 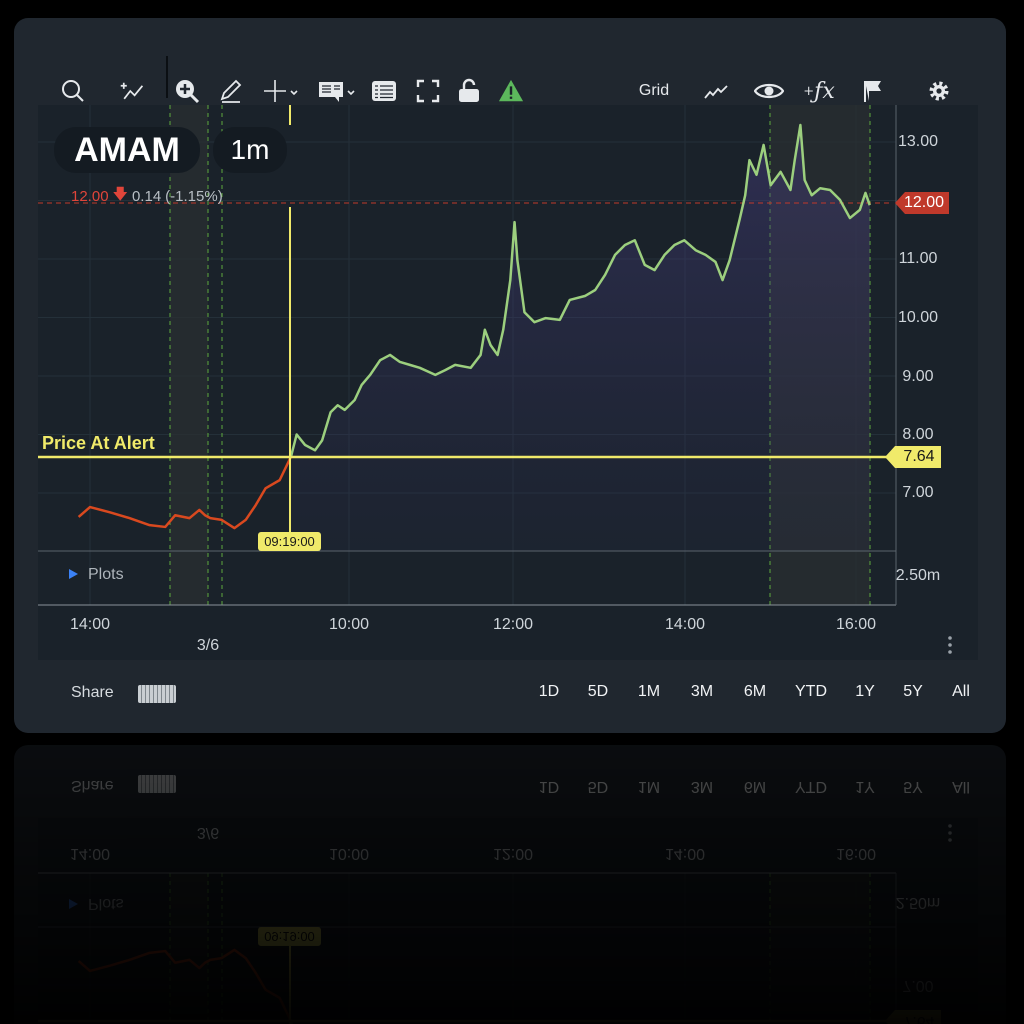 I want to click on x-tick: 10:00, so click(x=349, y=624).